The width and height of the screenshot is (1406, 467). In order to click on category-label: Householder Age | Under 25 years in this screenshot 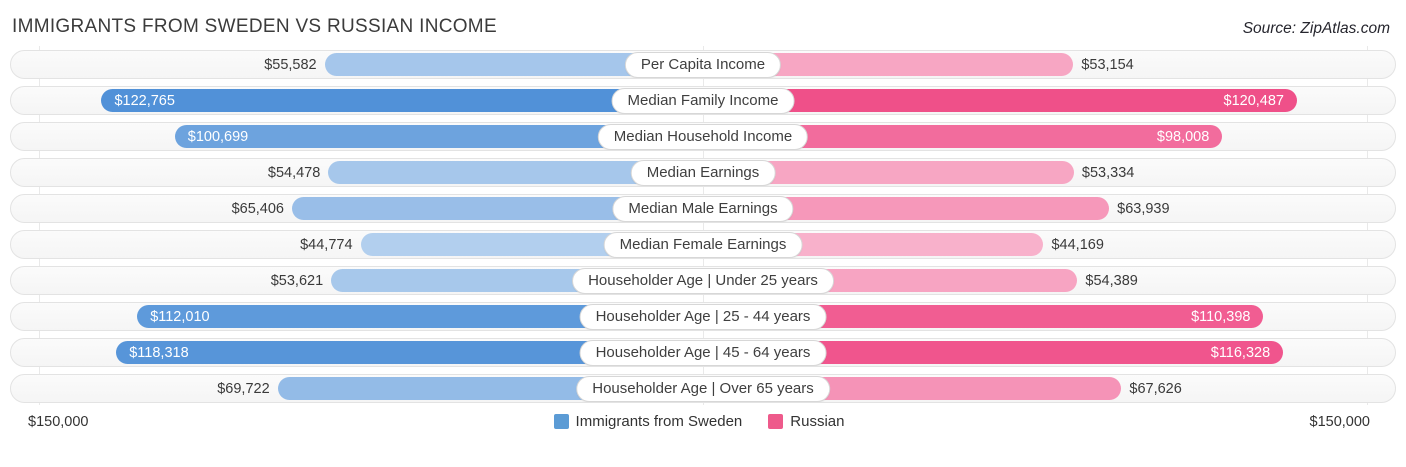, I will do `click(703, 280)`.